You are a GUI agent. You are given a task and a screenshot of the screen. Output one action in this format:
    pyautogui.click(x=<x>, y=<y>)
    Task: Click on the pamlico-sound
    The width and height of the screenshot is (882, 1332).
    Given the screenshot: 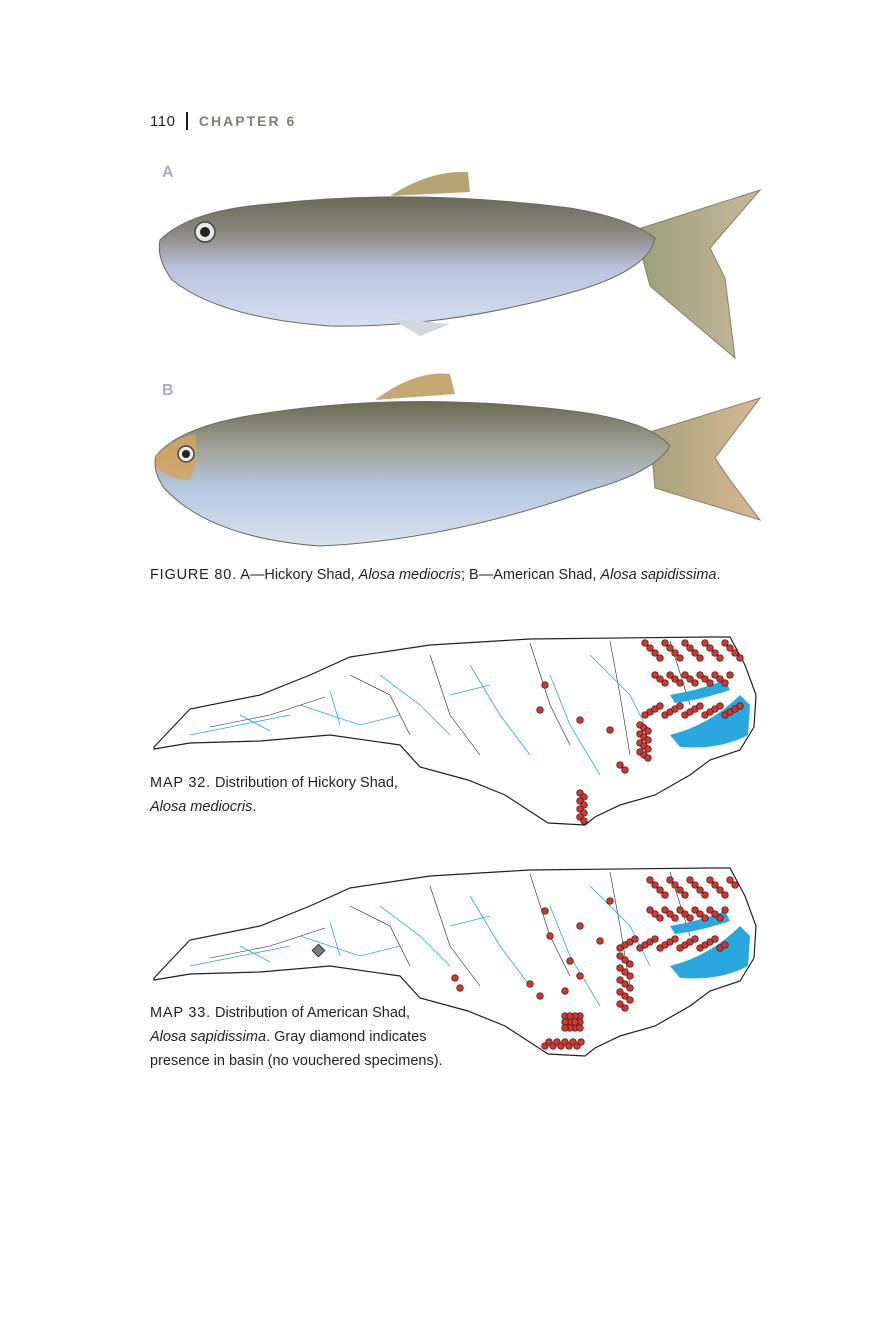 What is the action you would take?
    pyautogui.click(x=710, y=952)
    